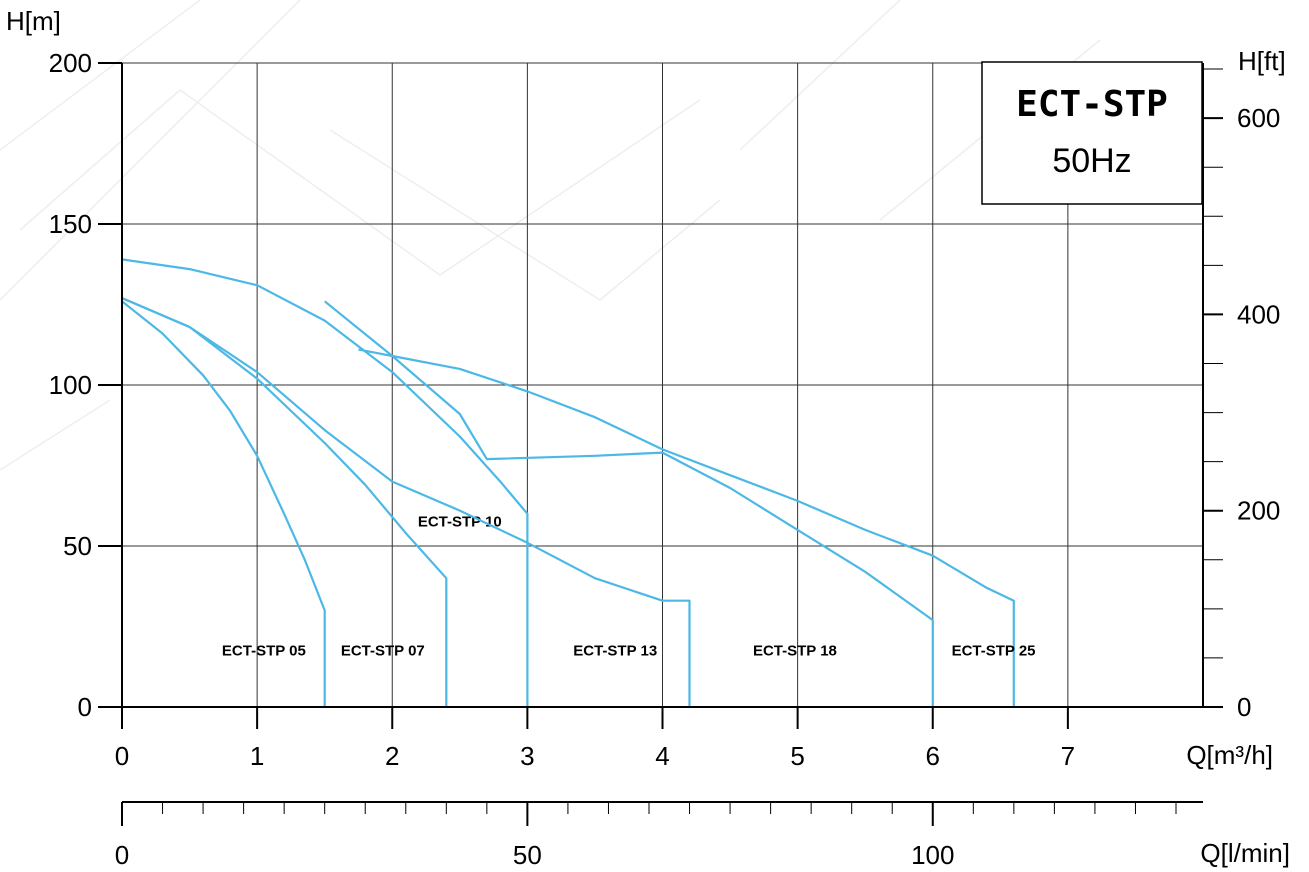 The image size is (1309, 872). I want to click on x-tick-label: 1, so click(257, 756).